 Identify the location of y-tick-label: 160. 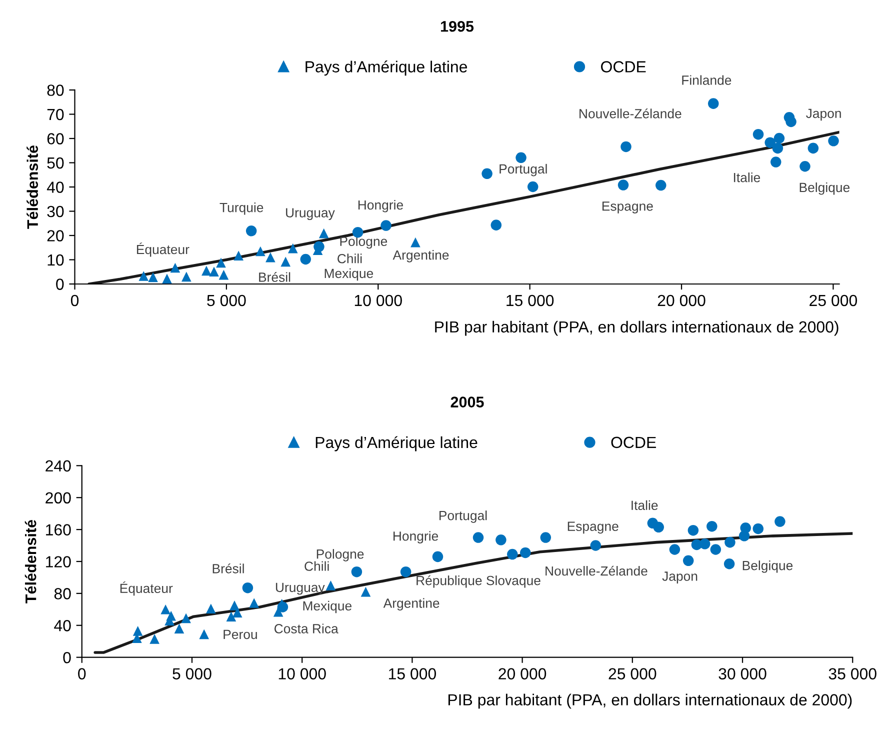
(58, 530).